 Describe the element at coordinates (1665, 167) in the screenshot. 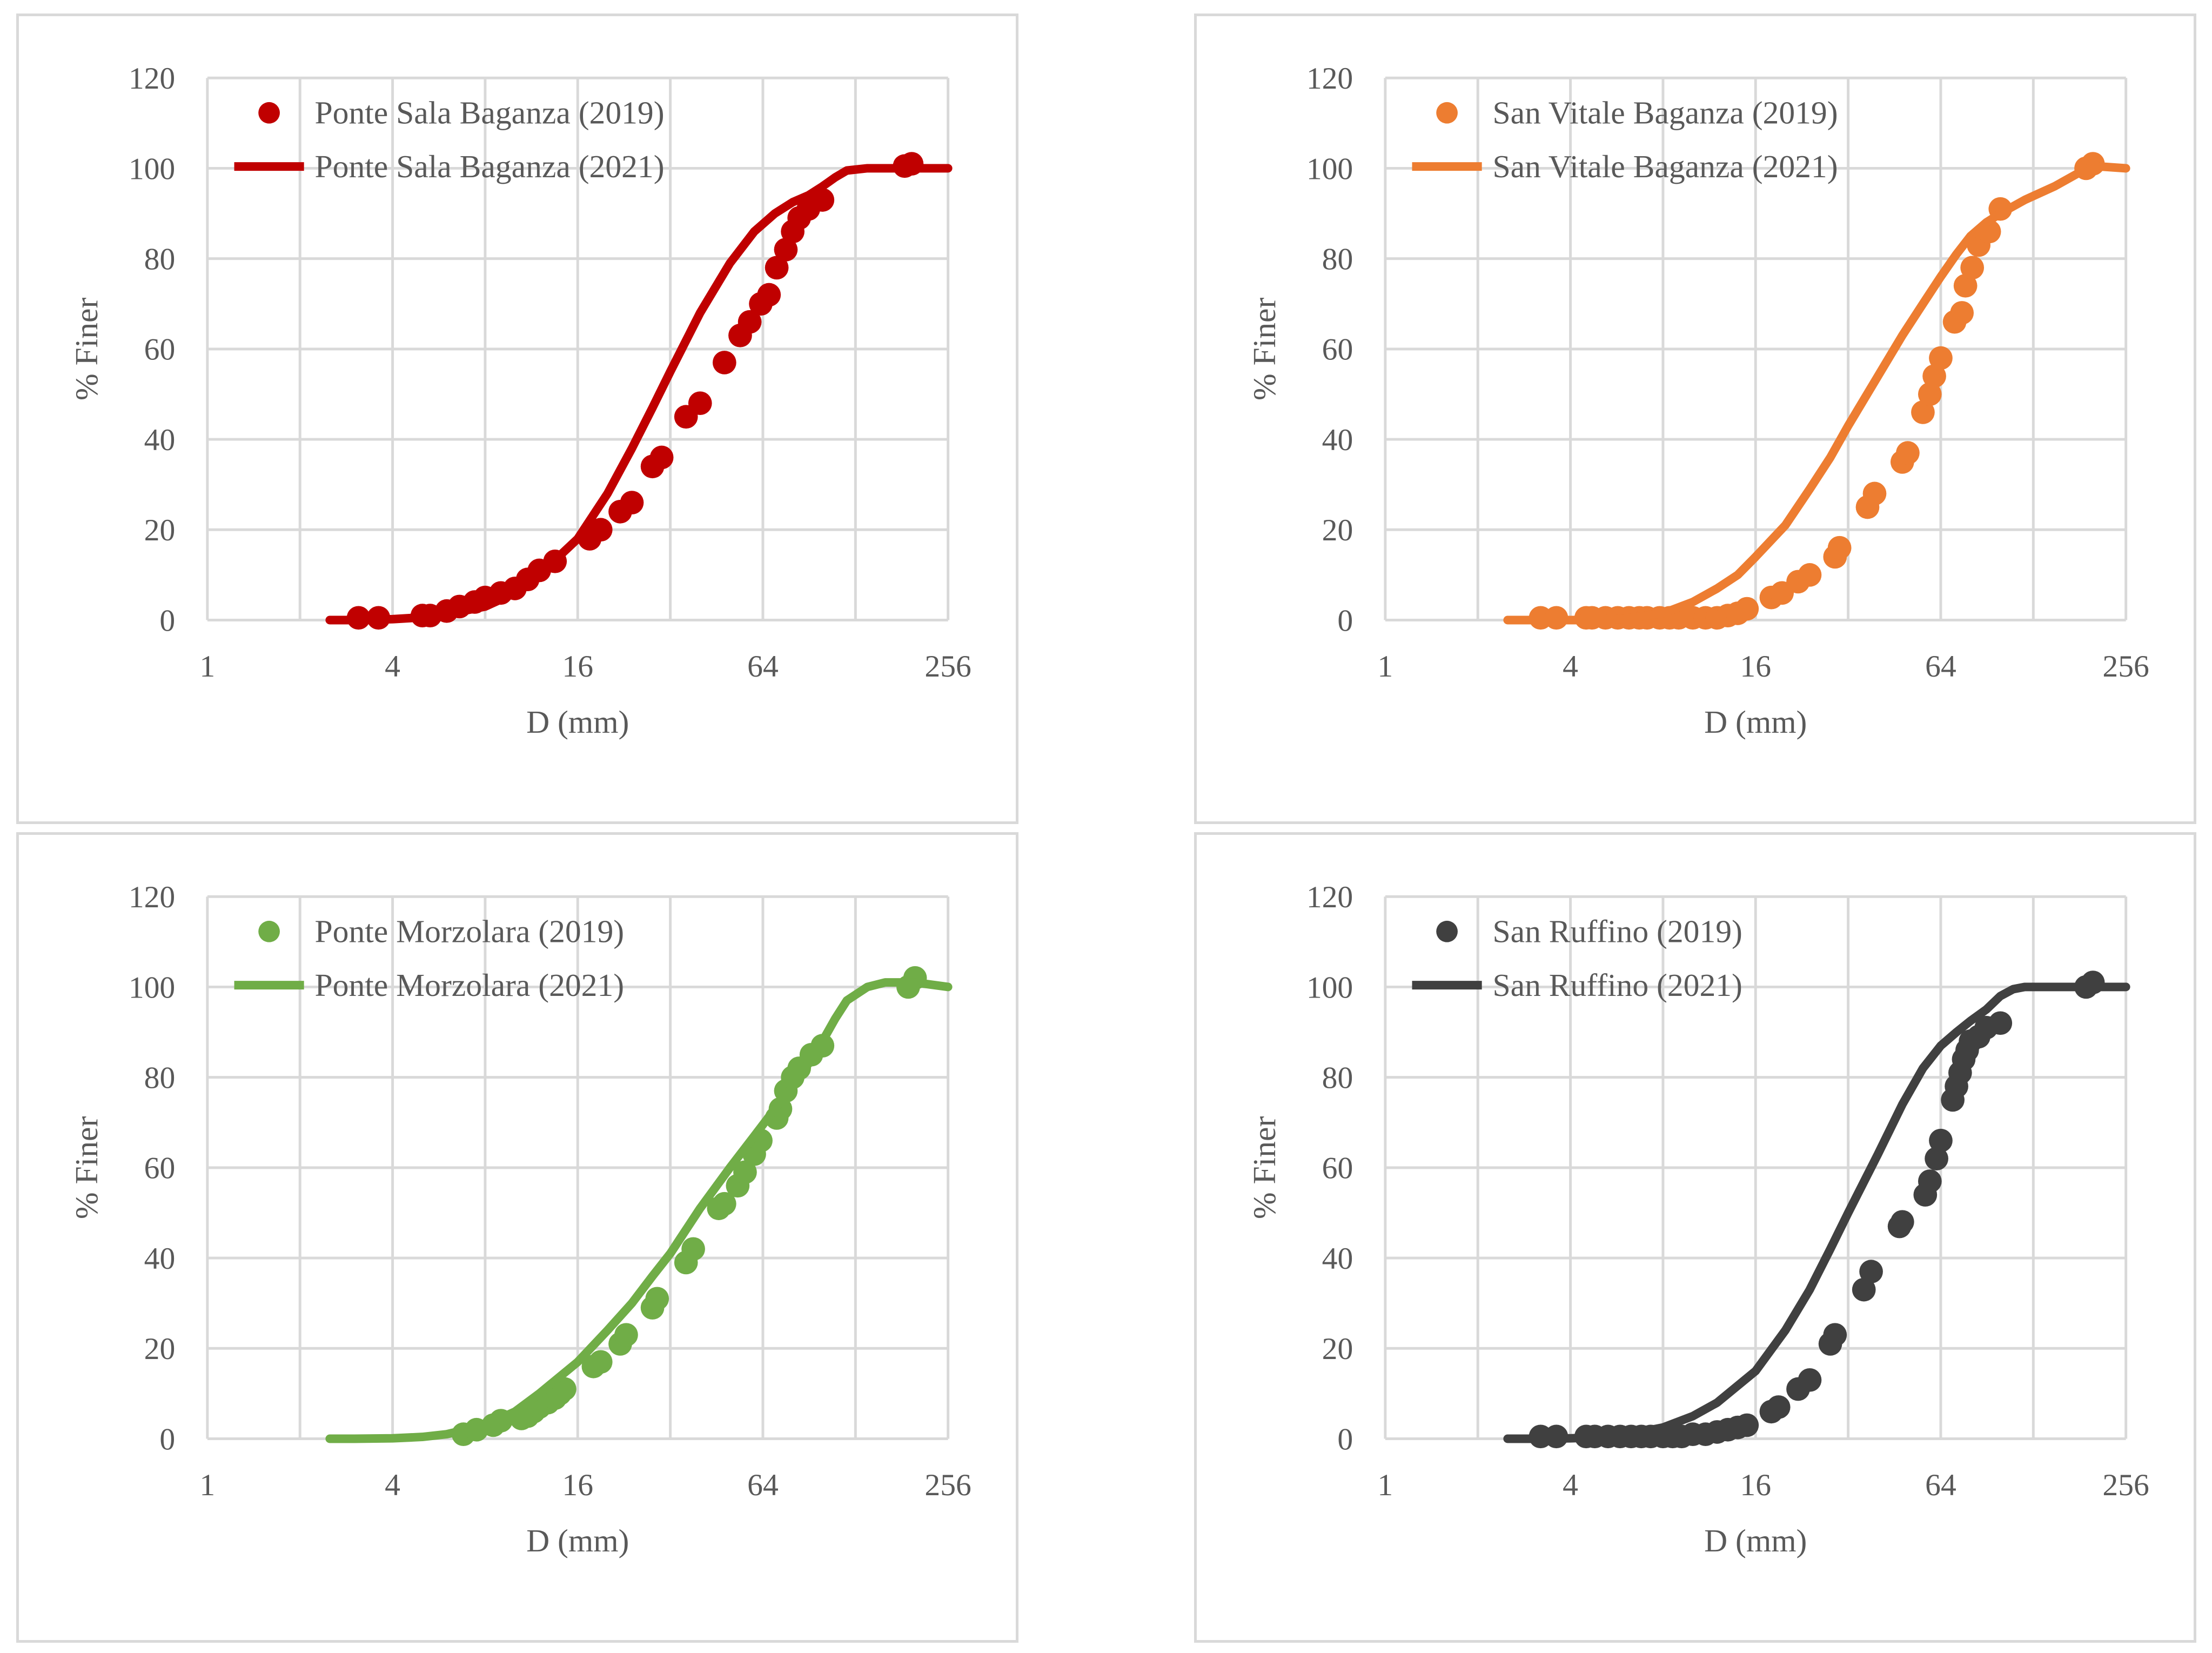

I see `legend-label: San Vitale Baganza (2021)` at that location.